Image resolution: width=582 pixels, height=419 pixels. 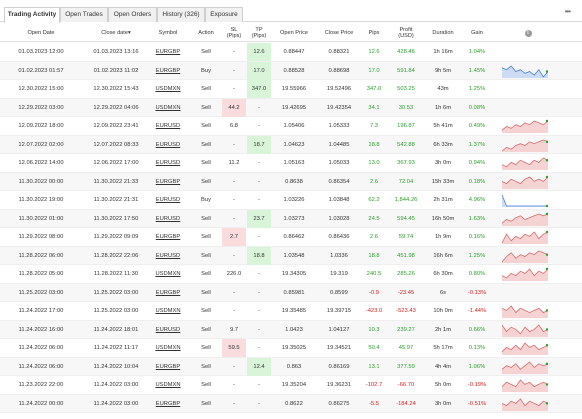 I want to click on open-price-cell: 0.85981, so click(x=294, y=292).